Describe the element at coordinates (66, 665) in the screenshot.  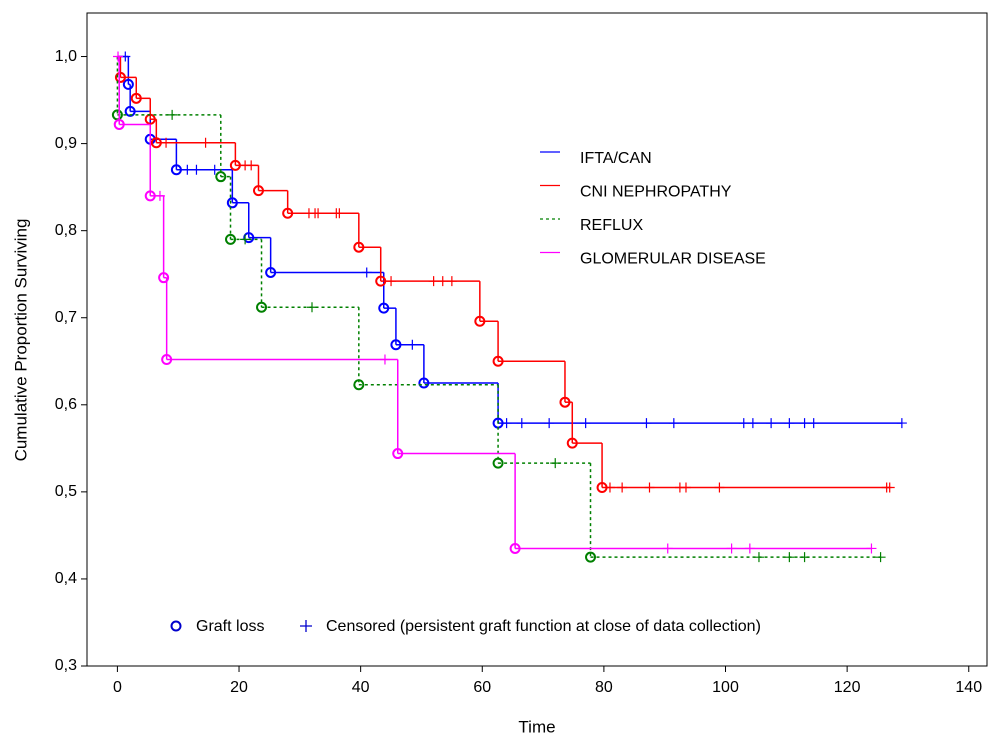
I see `y-tick-label: 0,3` at that location.